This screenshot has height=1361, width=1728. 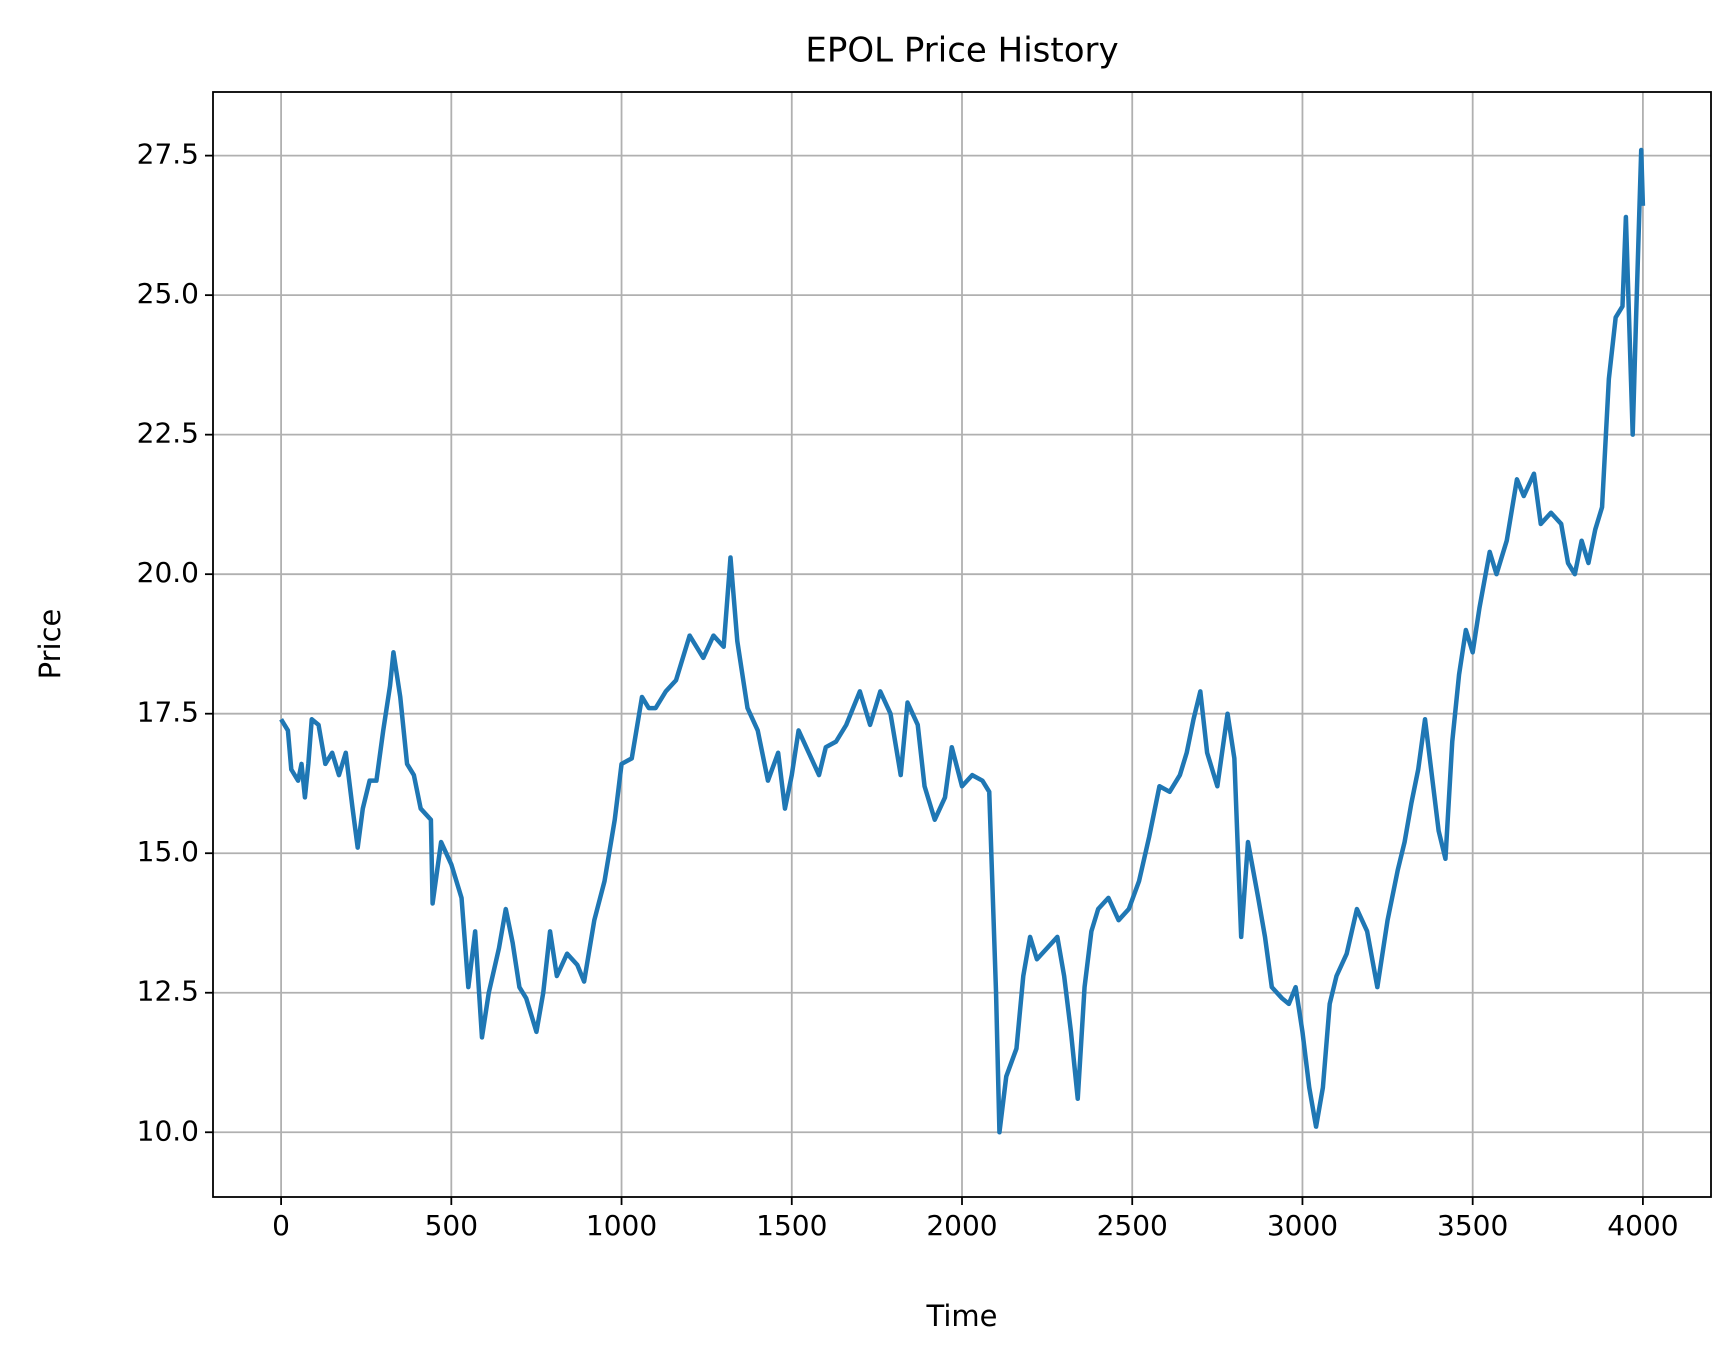 What do you see at coordinates (1132, 1225) in the screenshot?
I see `x-tick-label: 2500` at bounding box center [1132, 1225].